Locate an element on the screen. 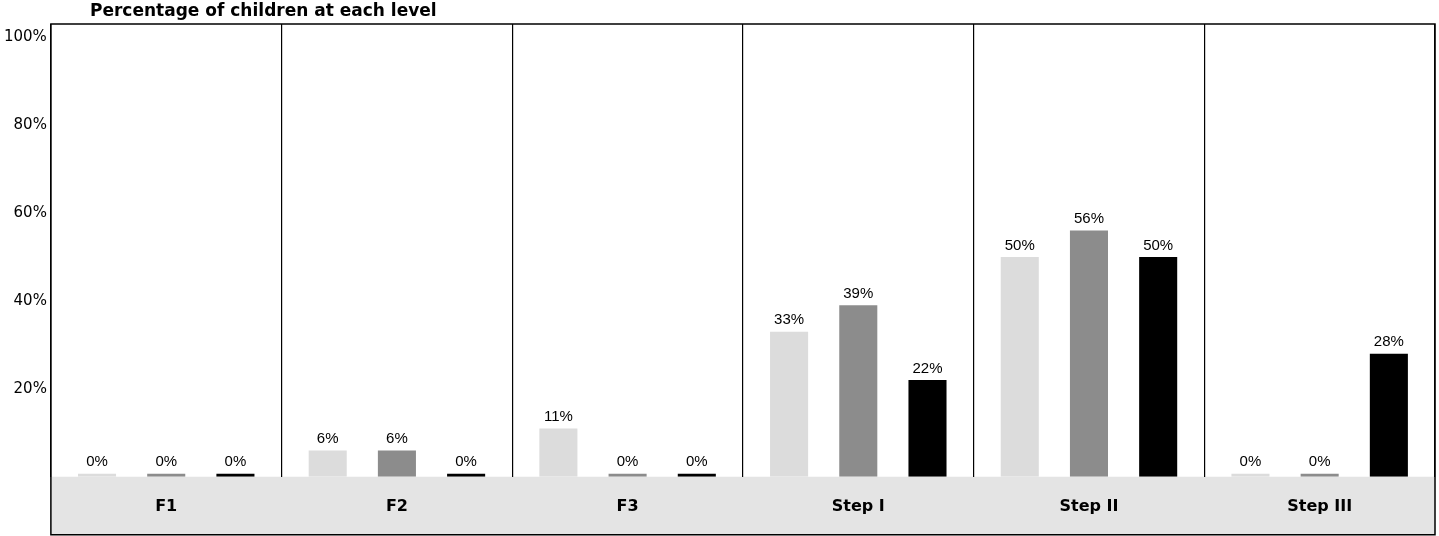  y-tick-label: 20% is located at coordinates (30, 387).